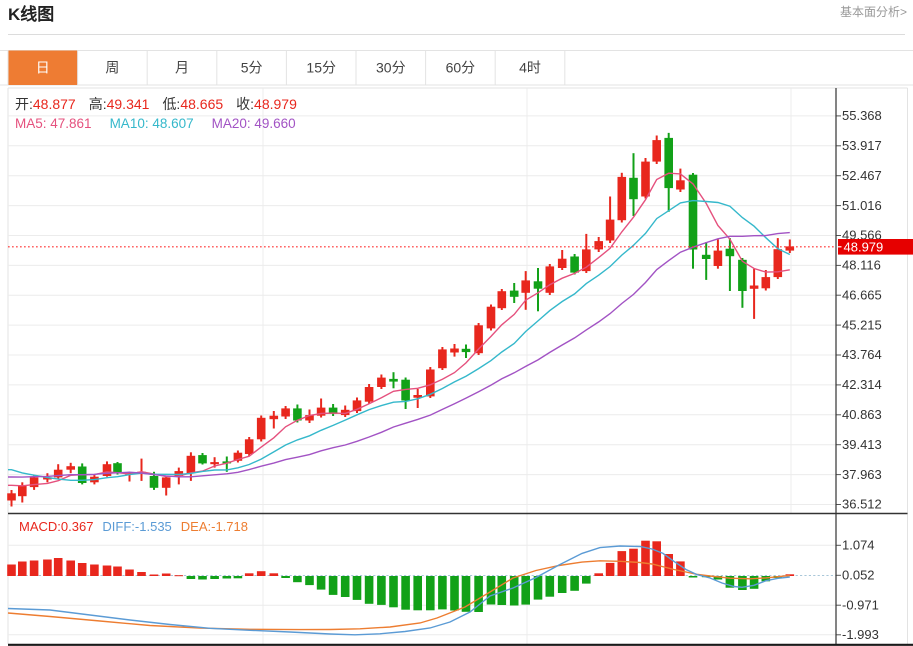 The image size is (913, 646). What do you see at coordinates (43, 68) in the screenshot?
I see `svg-text: 日` at bounding box center [43, 68].